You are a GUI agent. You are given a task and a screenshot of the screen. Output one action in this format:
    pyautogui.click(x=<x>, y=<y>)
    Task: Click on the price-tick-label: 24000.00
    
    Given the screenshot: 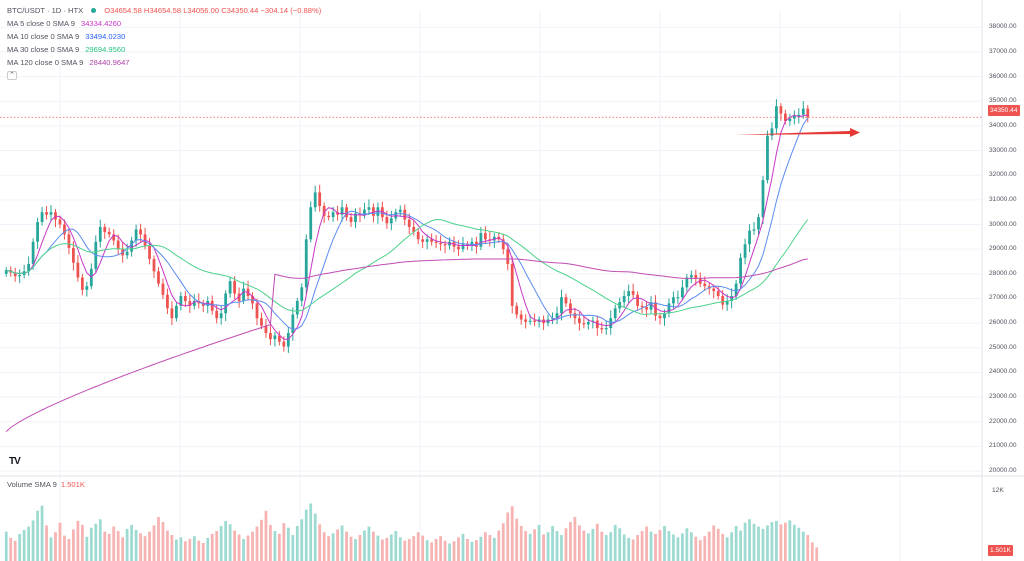 What is the action you would take?
    pyautogui.click(x=1003, y=372)
    